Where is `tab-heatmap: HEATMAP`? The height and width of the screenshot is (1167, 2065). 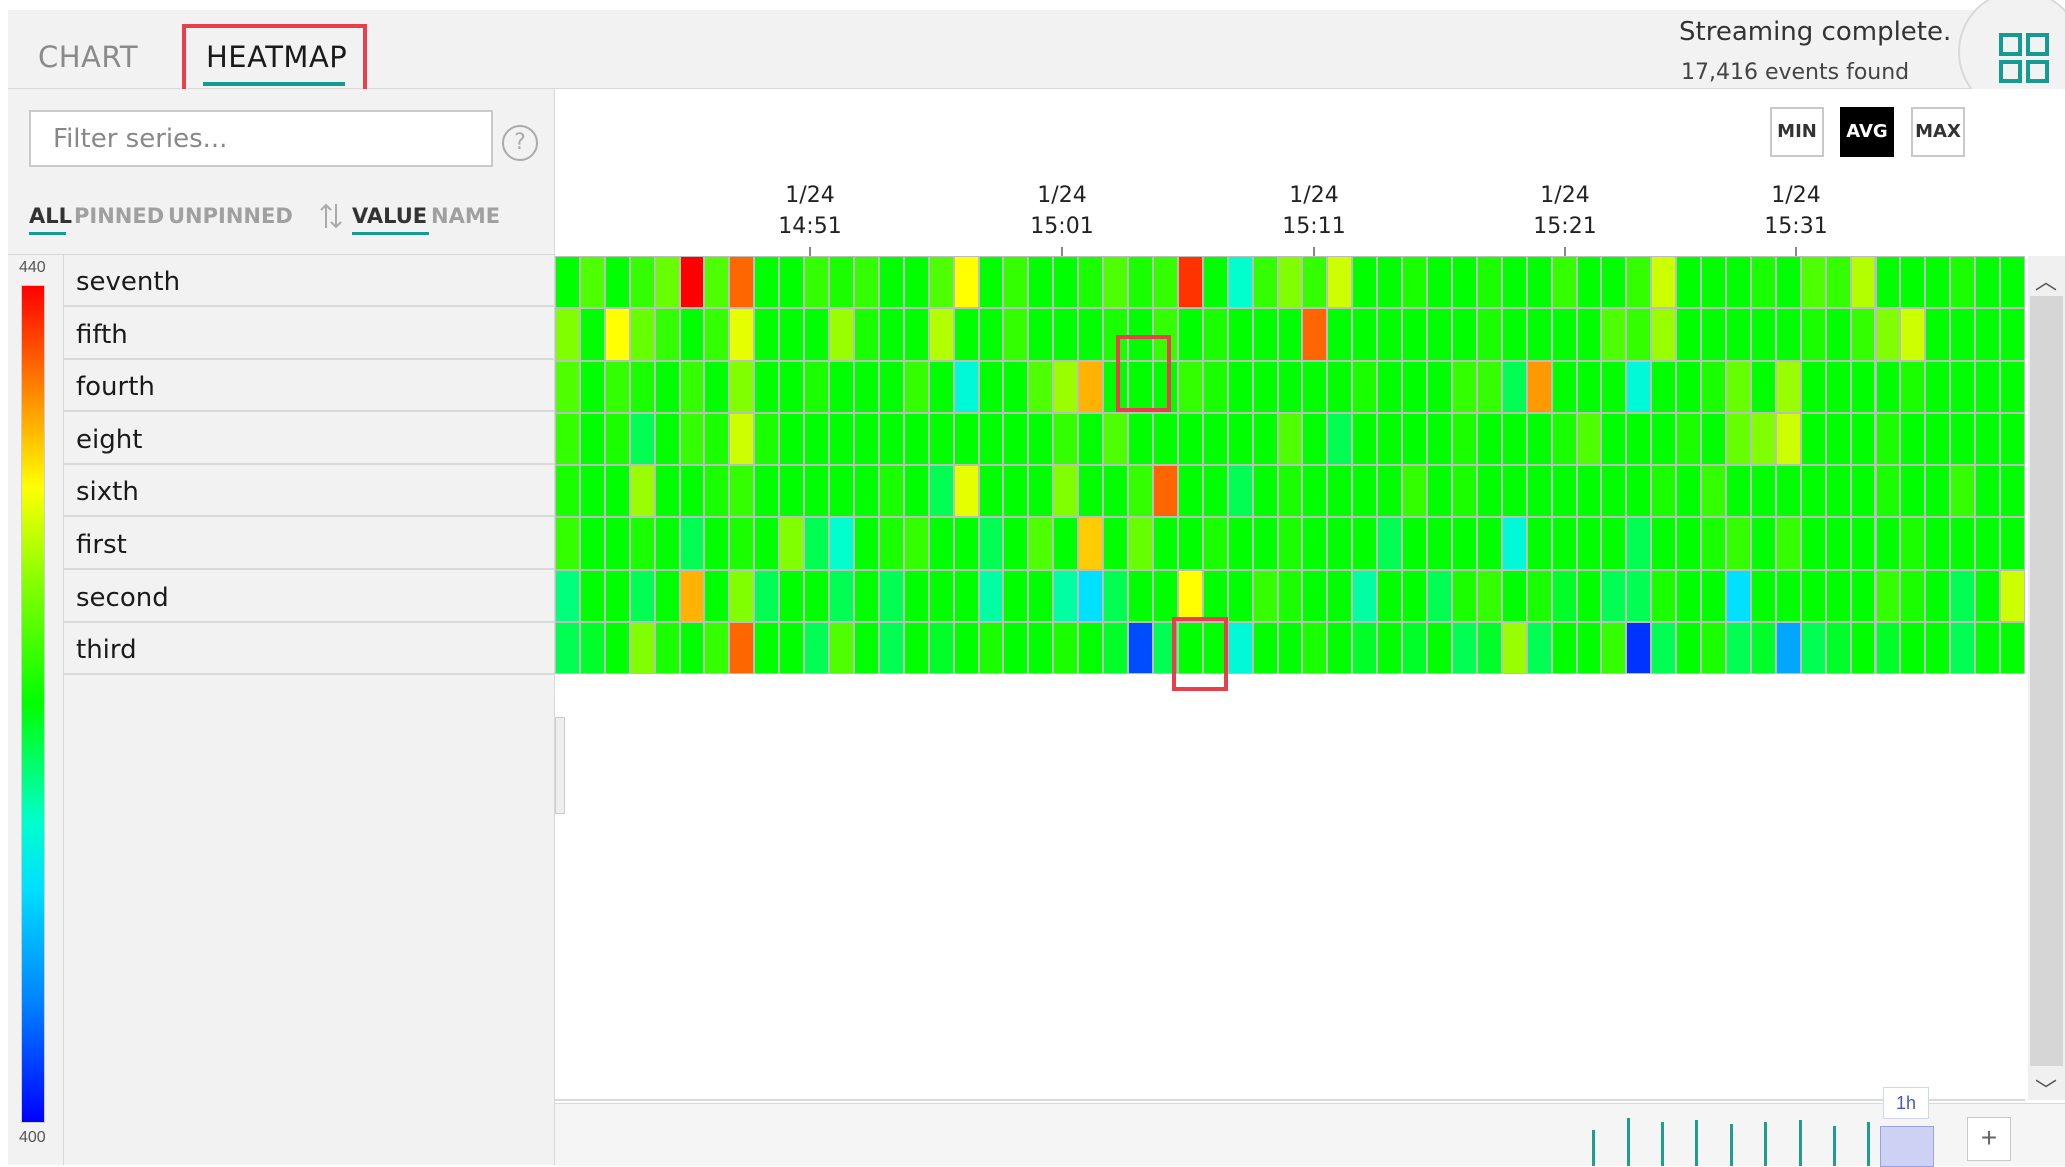 tab-heatmap: HEATMAP is located at coordinates (277, 57).